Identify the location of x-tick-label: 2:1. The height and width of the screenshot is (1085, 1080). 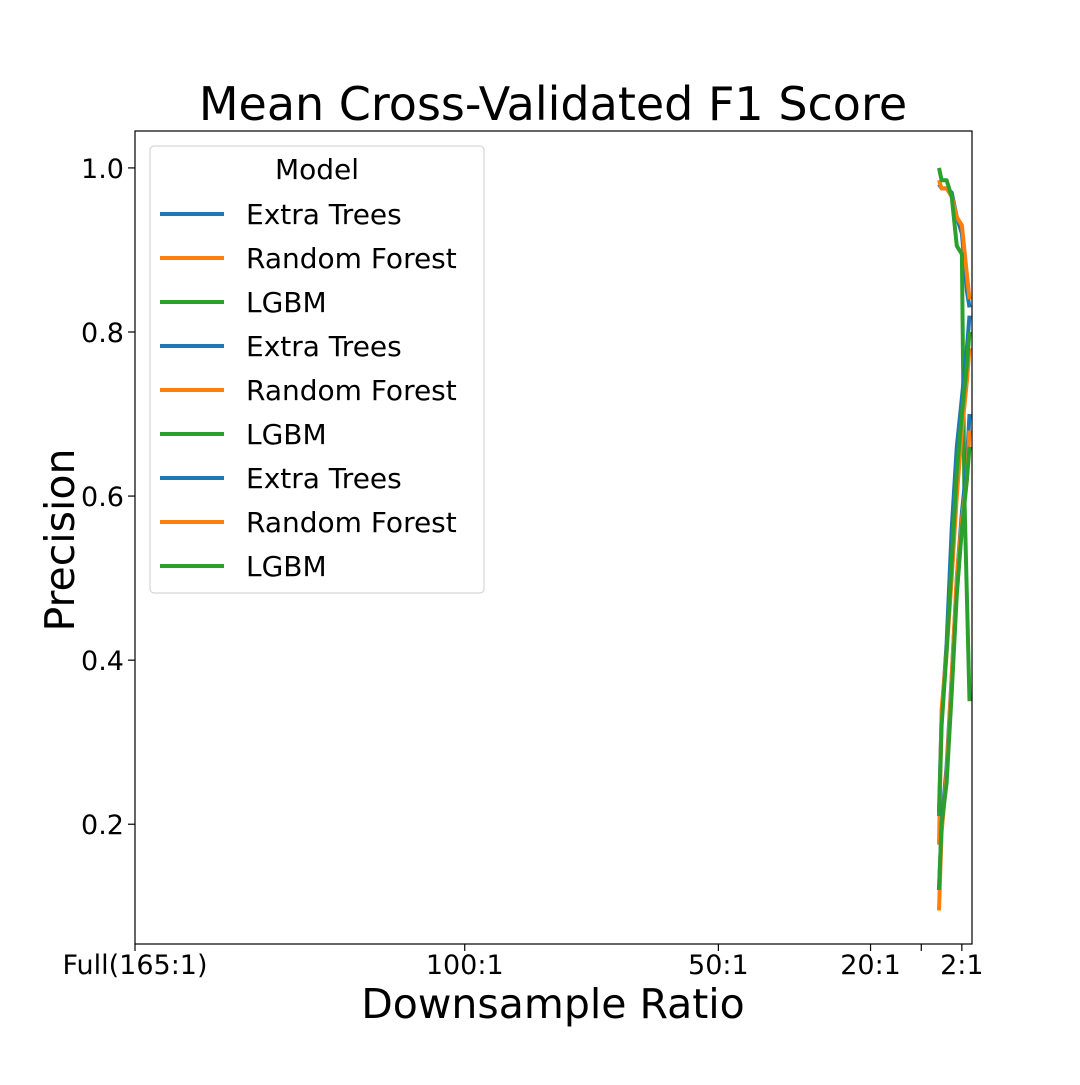
(961, 965).